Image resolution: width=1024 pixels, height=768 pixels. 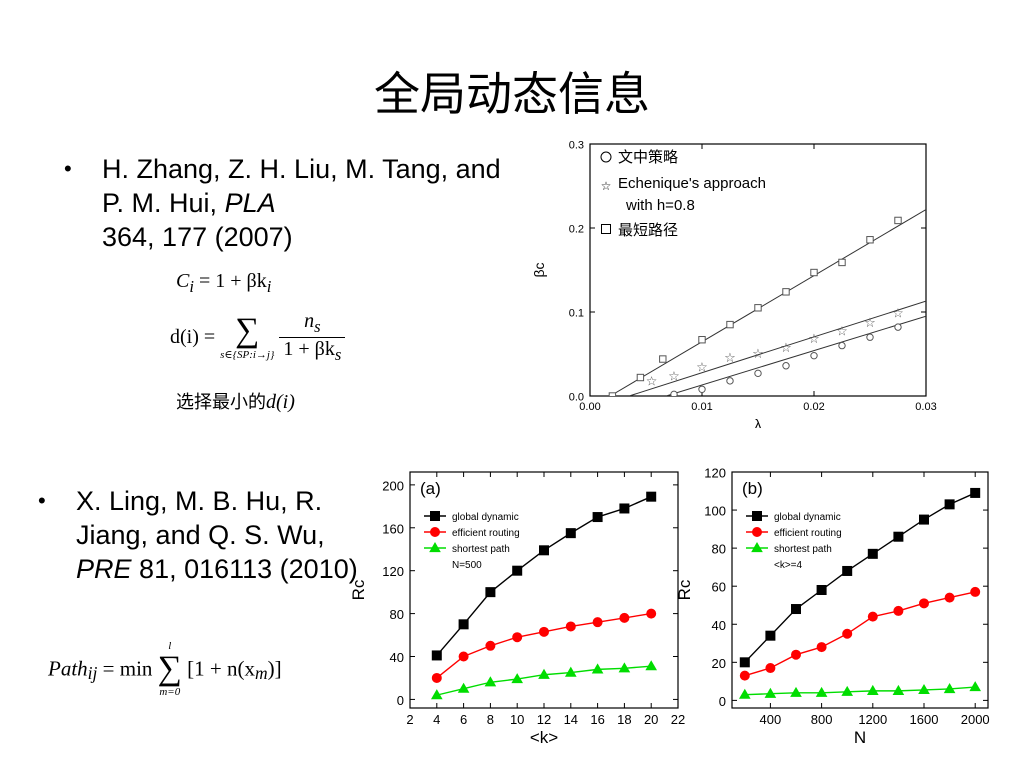 I want to click on sum-symbol: ∑, so click(x=169, y=668).